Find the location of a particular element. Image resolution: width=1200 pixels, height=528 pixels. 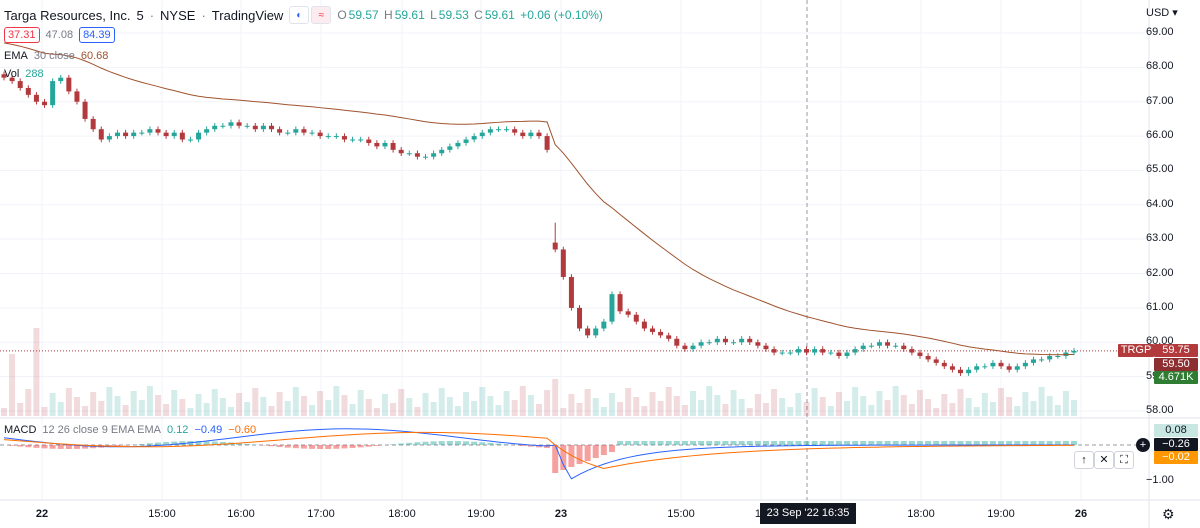

maximize-icon: ⛶ is located at coordinates (1124, 460).